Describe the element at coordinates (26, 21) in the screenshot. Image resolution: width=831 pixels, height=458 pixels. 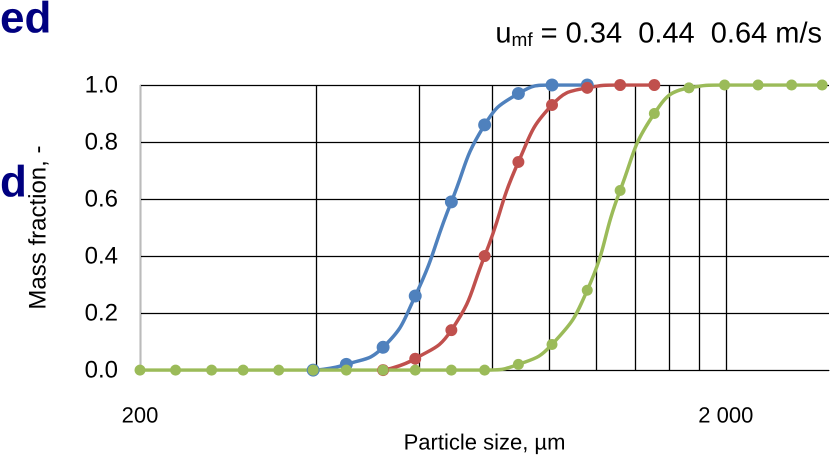
I see `text: ed` at that location.